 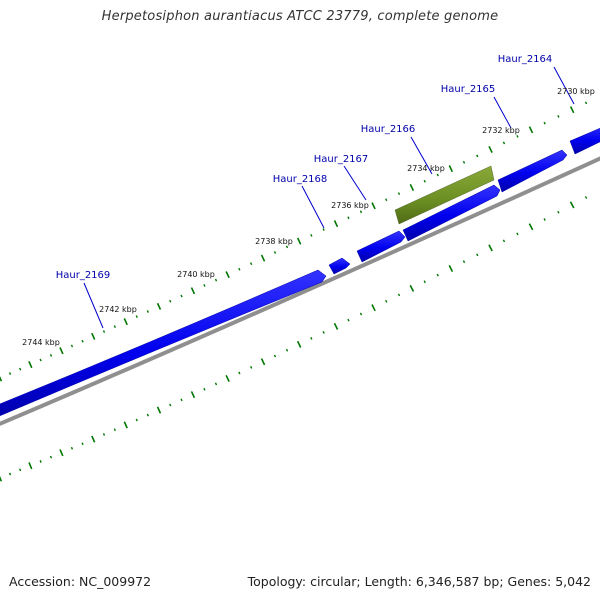 What do you see at coordinates (426, 168) in the screenshot?
I see `scale-label-2734: 2734 kbp` at bounding box center [426, 168].